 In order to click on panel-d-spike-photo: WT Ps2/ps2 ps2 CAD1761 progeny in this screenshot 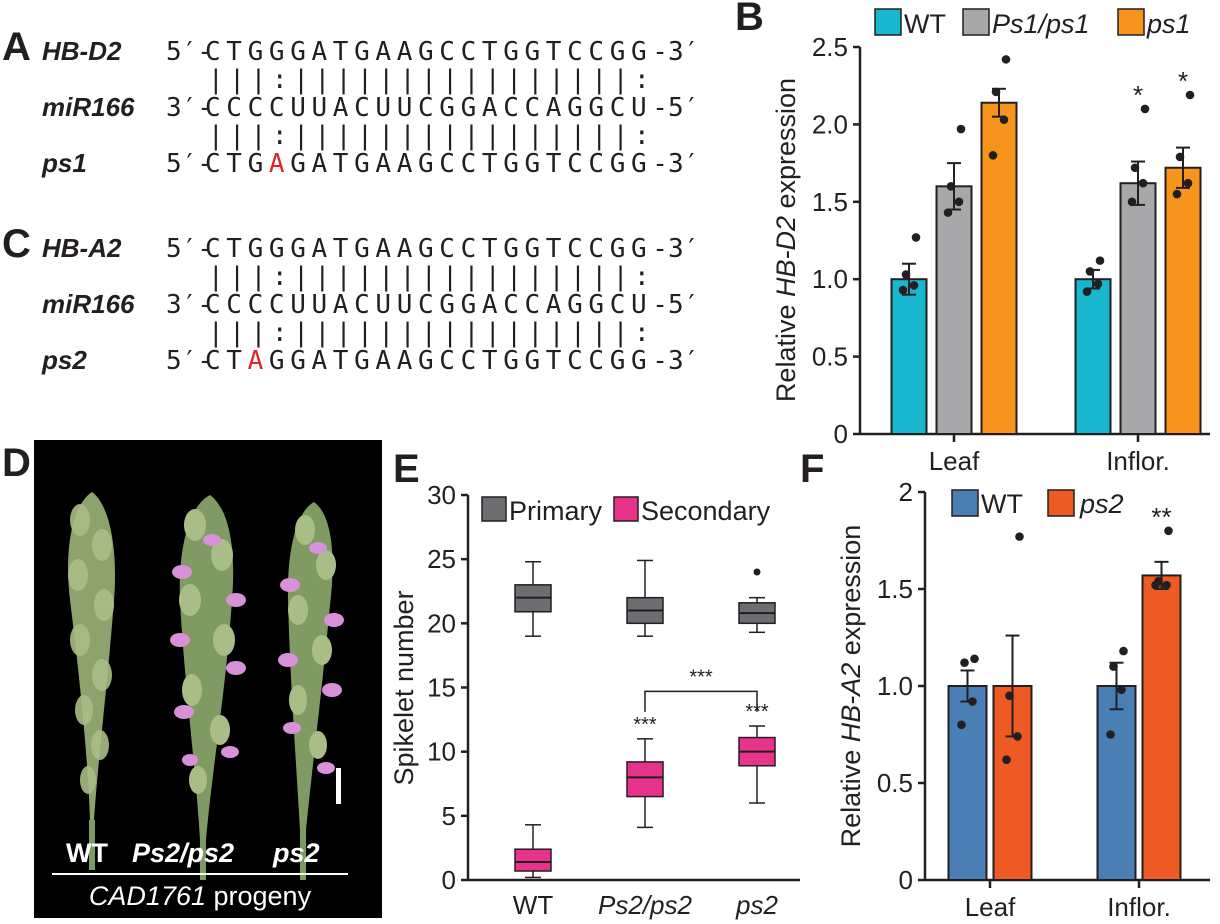, I will do `click(208, 679)`.